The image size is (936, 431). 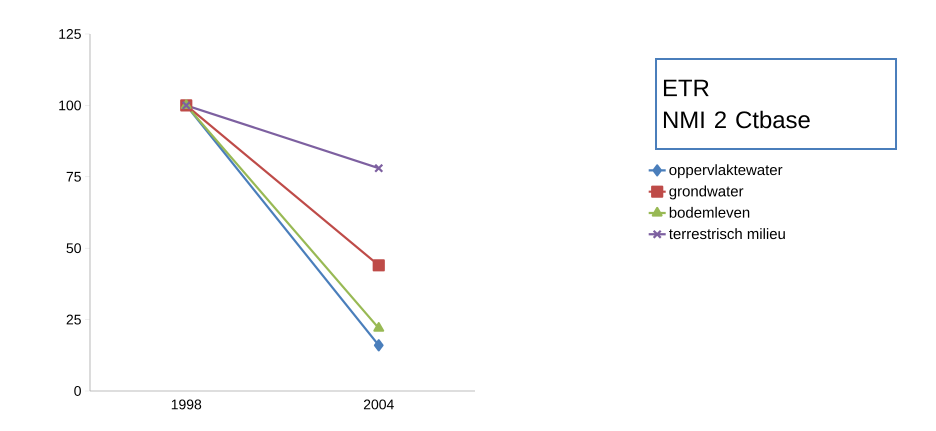 I want to click on legend-label: terrestrisch milieu, so click(x=727, y=234).